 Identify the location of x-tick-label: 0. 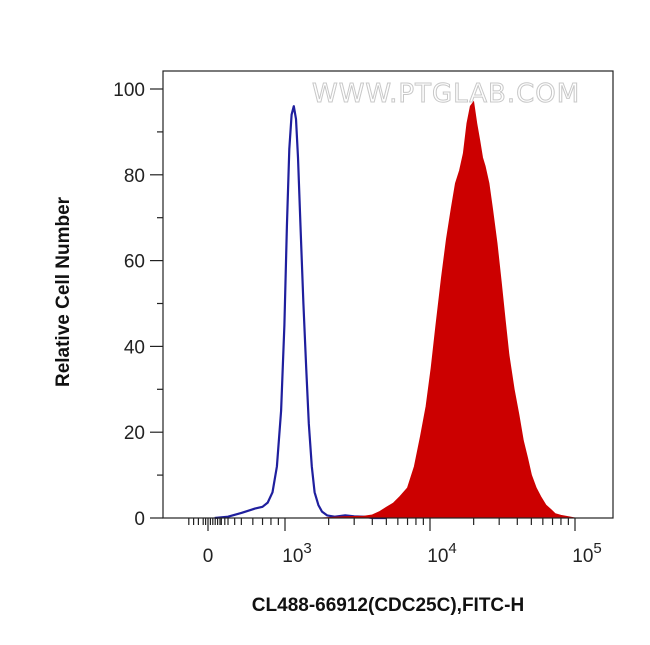
(208, 556).